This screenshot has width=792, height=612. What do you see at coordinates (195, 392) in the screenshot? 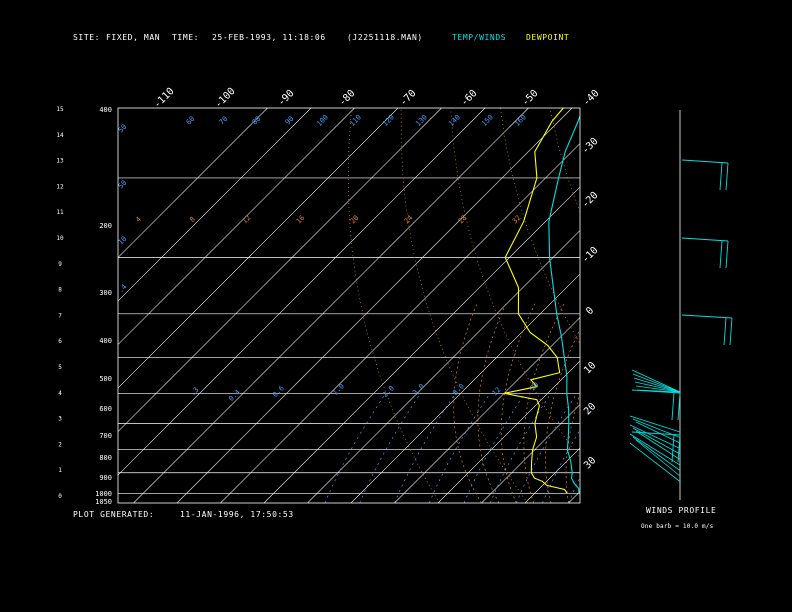
I see `mixing-ratio-label: .3` at bounding box center [195, 392].